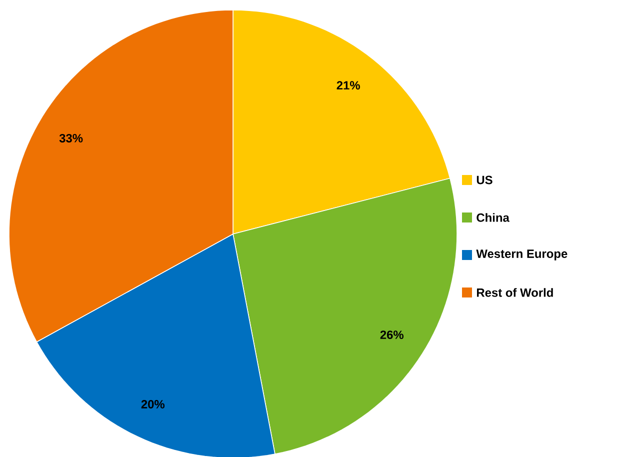  What do you see at coordinates (392, 335) in the screenshot?
I see `data-label: 26%` at bounding box center [392, 335].